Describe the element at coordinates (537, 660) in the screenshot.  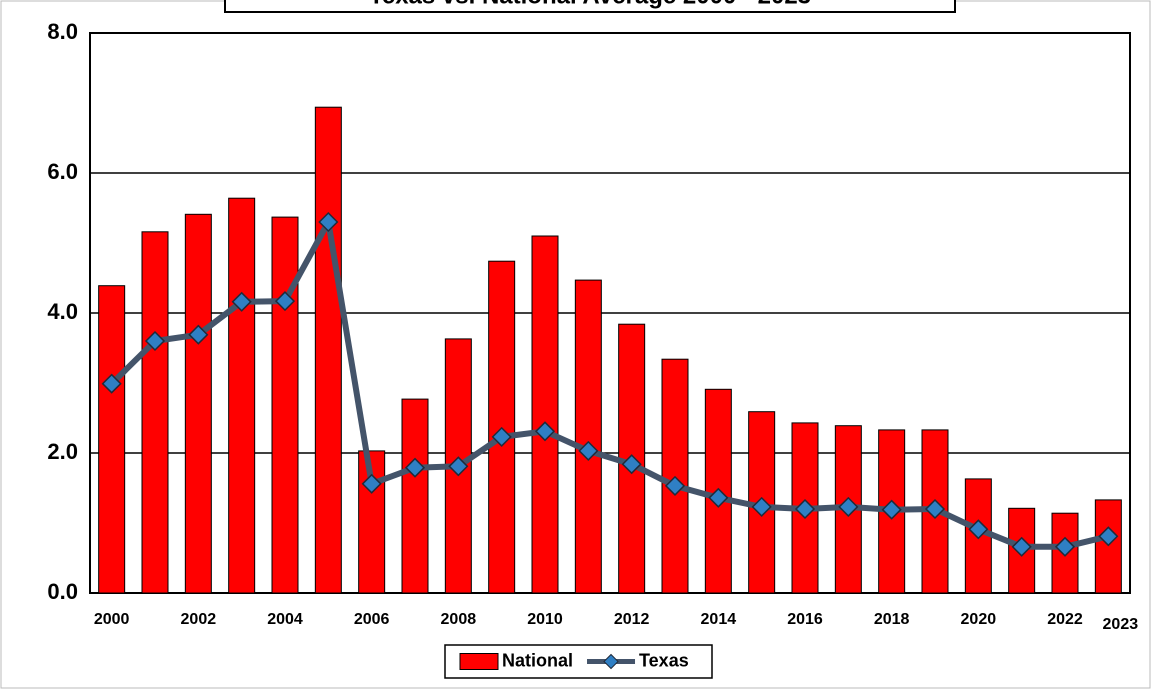
I see `legend-label: National` at that location.